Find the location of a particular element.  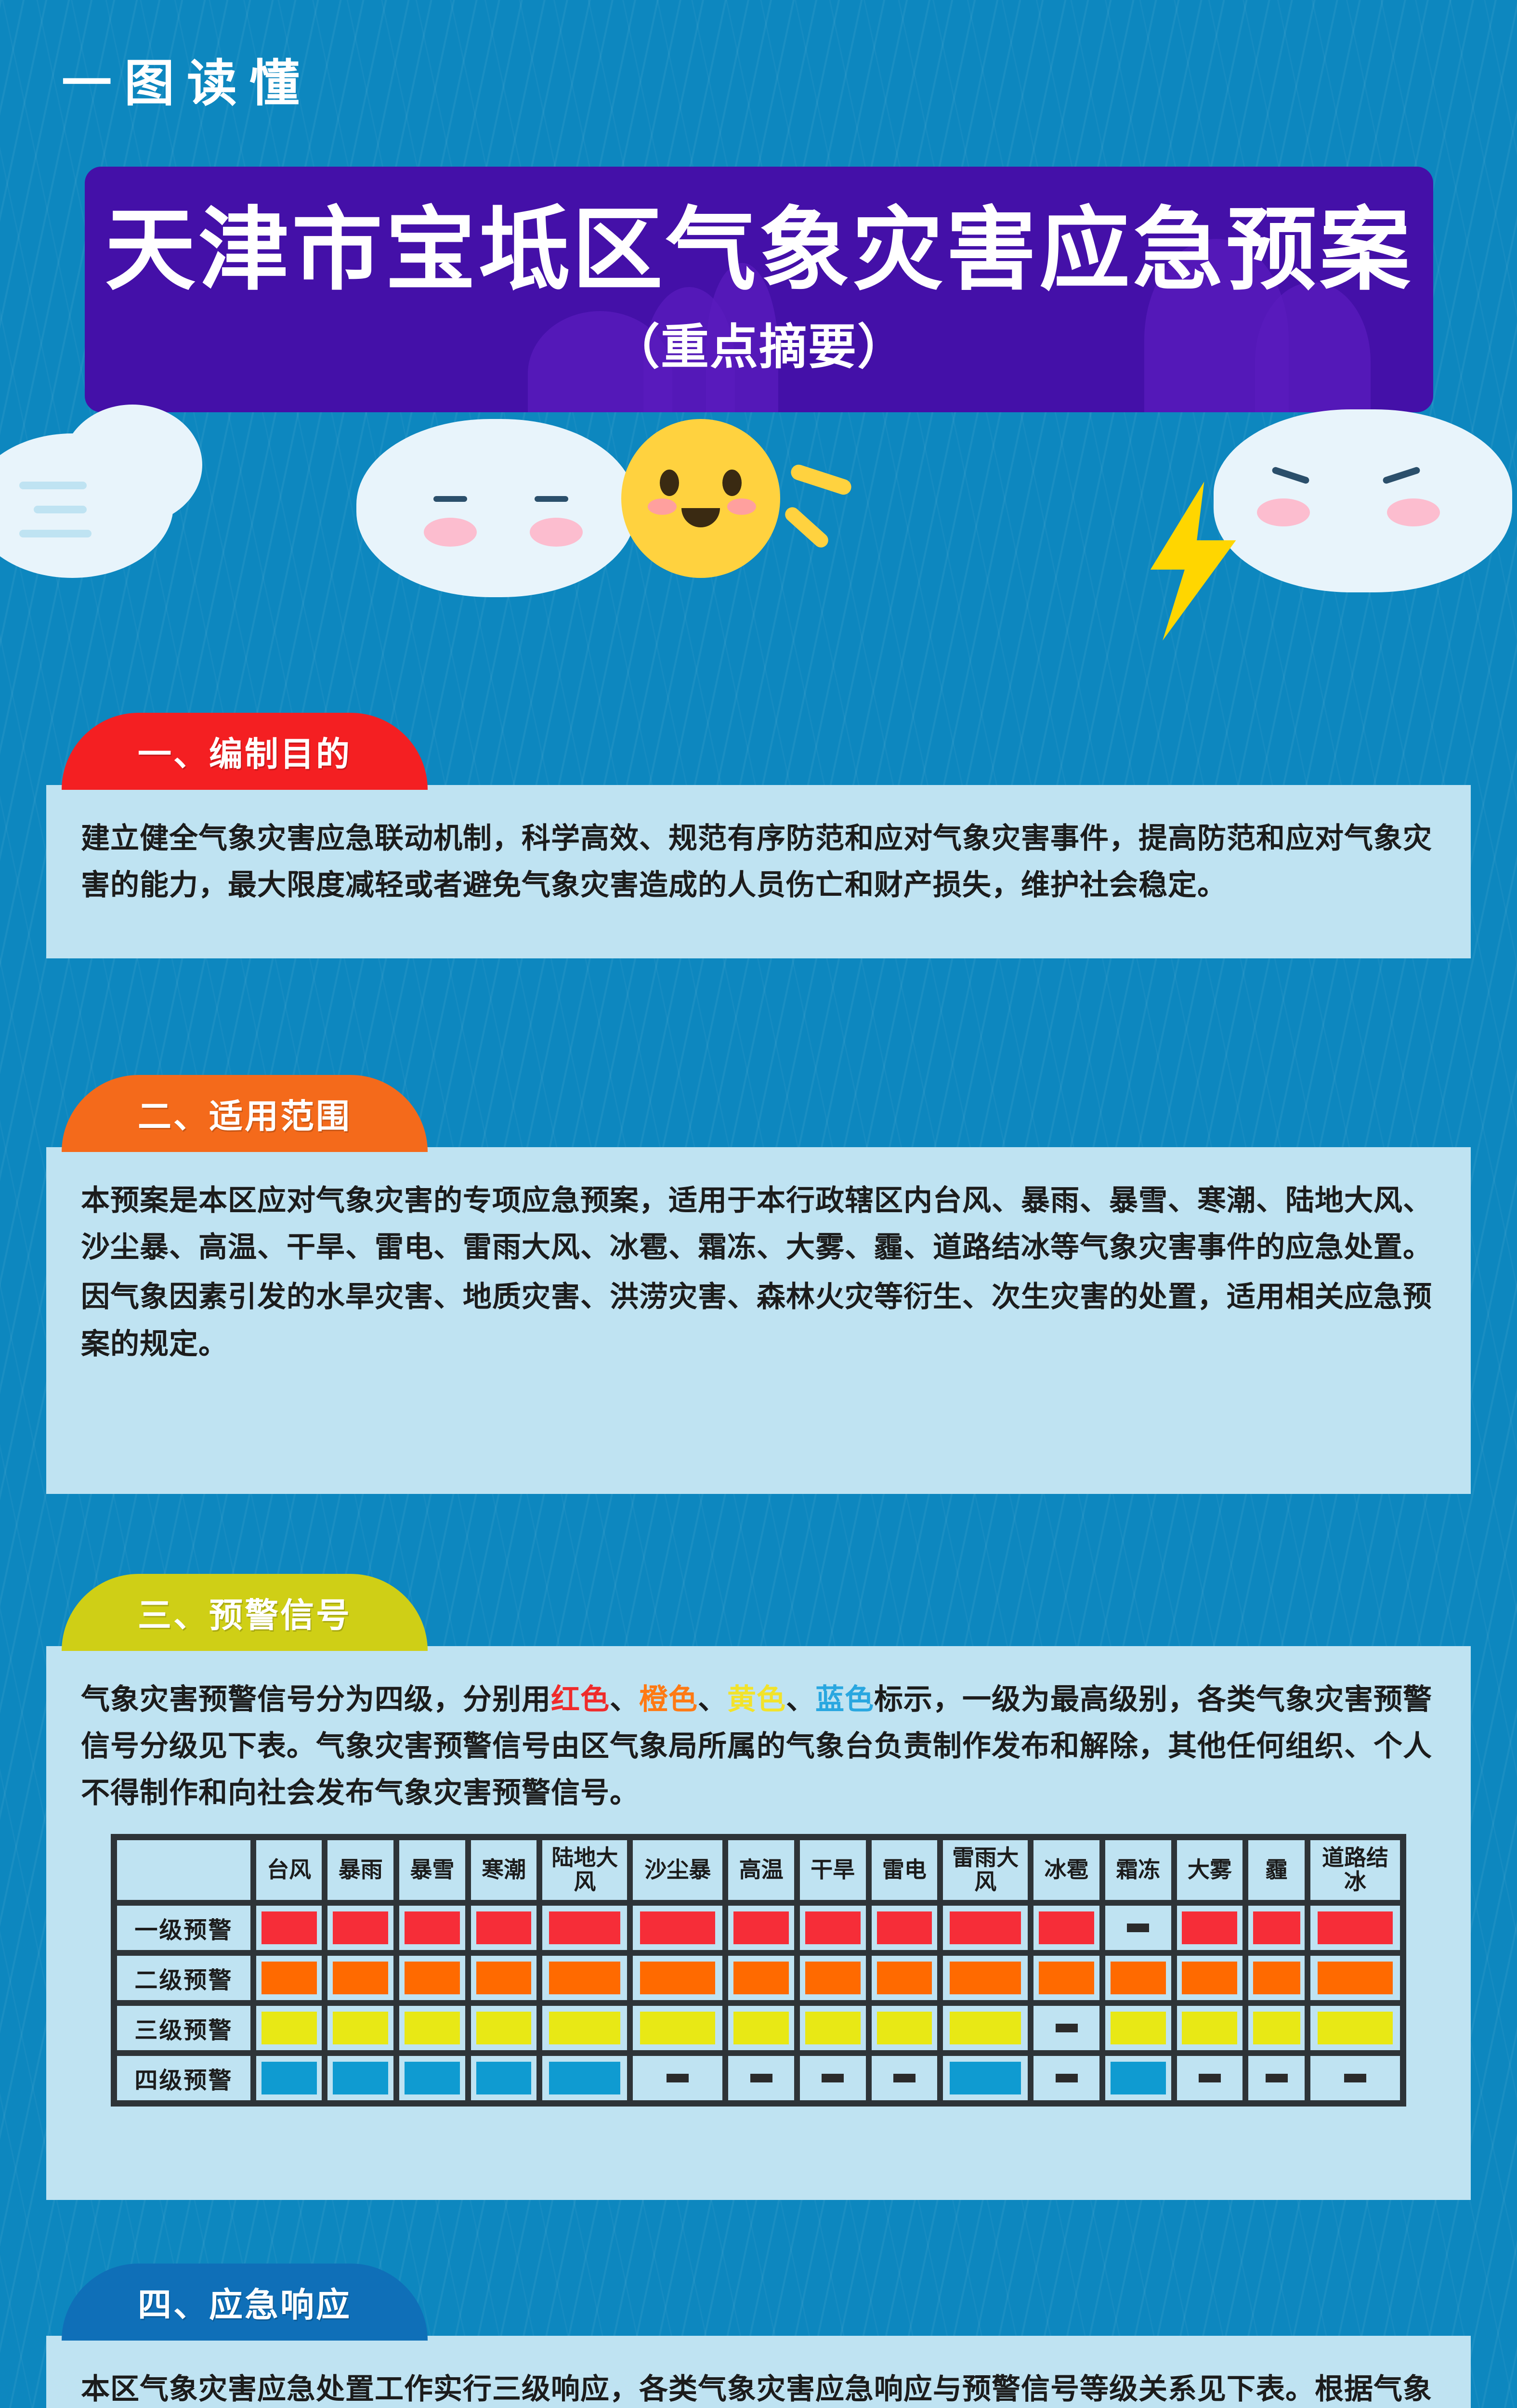

warning-col-0: 台风 is located at coordinates (289, 1870).